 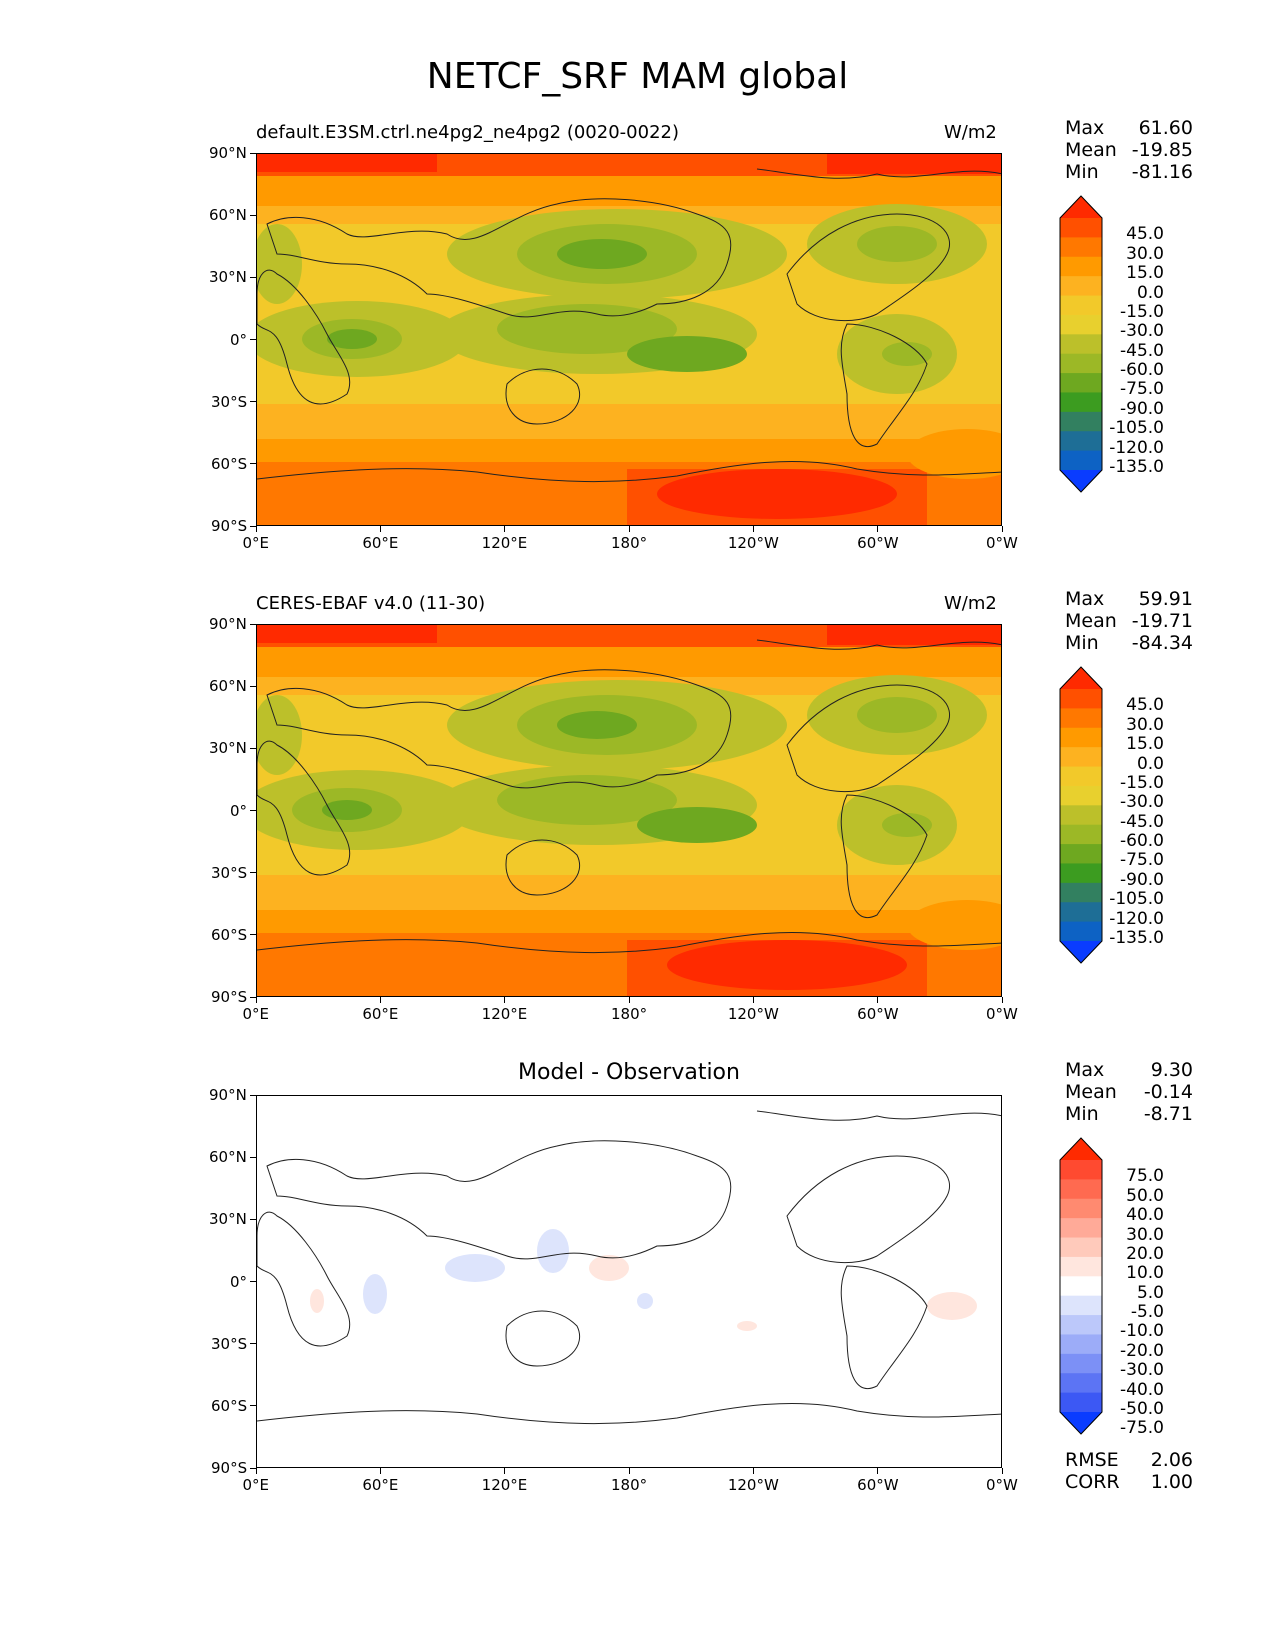 What do you see at coordinates (1162, 643) in the screenshot?
I see `stat-min-value: -84.34` at bounding box center [1162, 643].